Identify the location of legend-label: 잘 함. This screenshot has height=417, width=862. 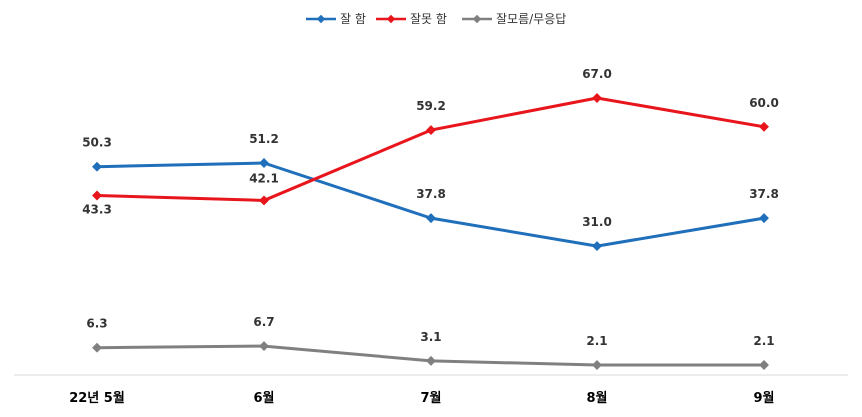
(353, 19).